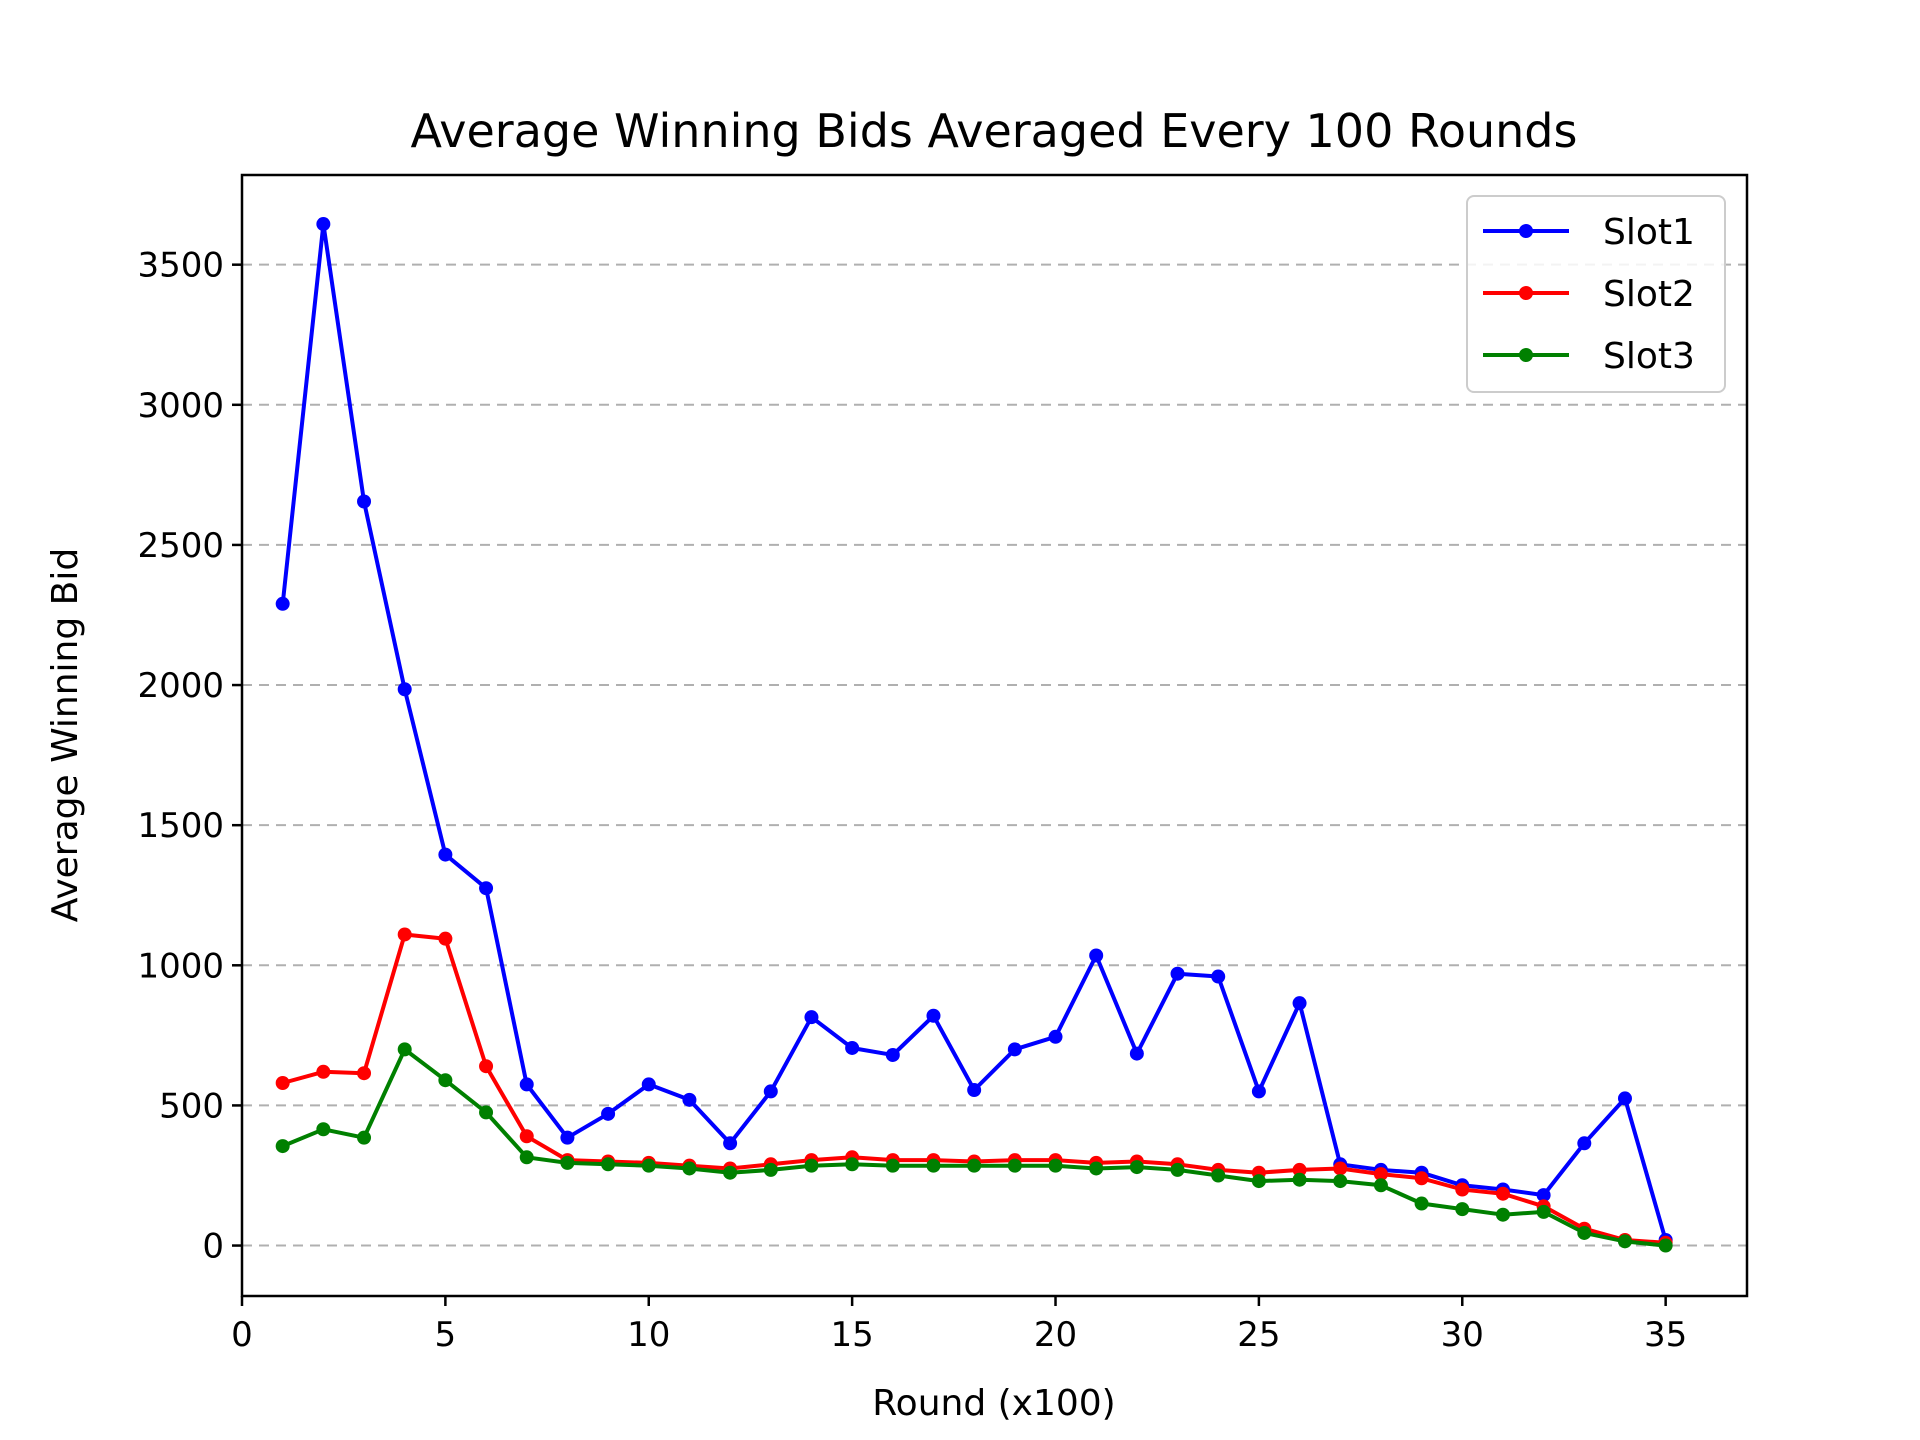  What do you see at coordinates (959, 1325) in the screenshot?
I see `x-axis: 0 5 10 15 20 25 30 35` at bounding box center [959, 1325].